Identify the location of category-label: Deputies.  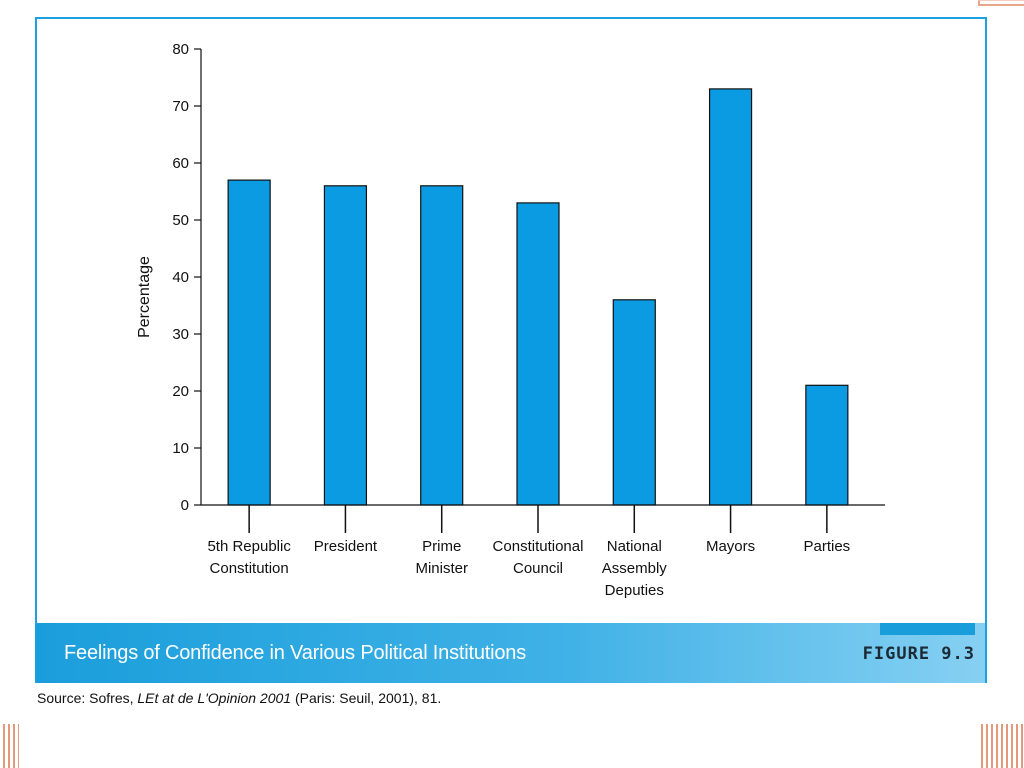
(634, 590).